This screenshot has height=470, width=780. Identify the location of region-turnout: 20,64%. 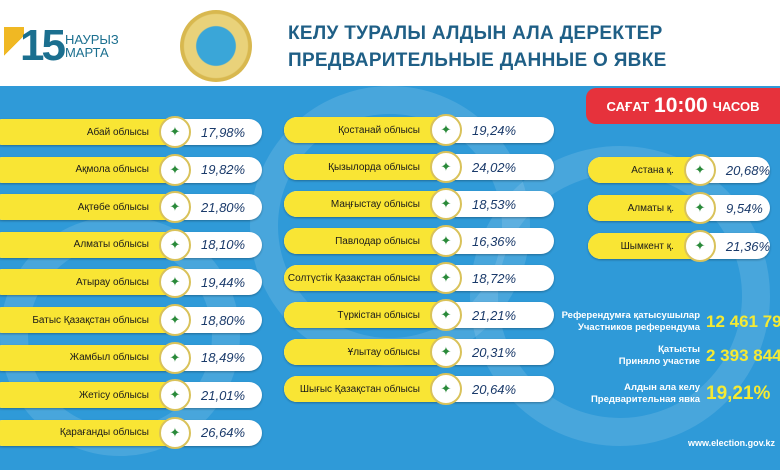
(494, 389).